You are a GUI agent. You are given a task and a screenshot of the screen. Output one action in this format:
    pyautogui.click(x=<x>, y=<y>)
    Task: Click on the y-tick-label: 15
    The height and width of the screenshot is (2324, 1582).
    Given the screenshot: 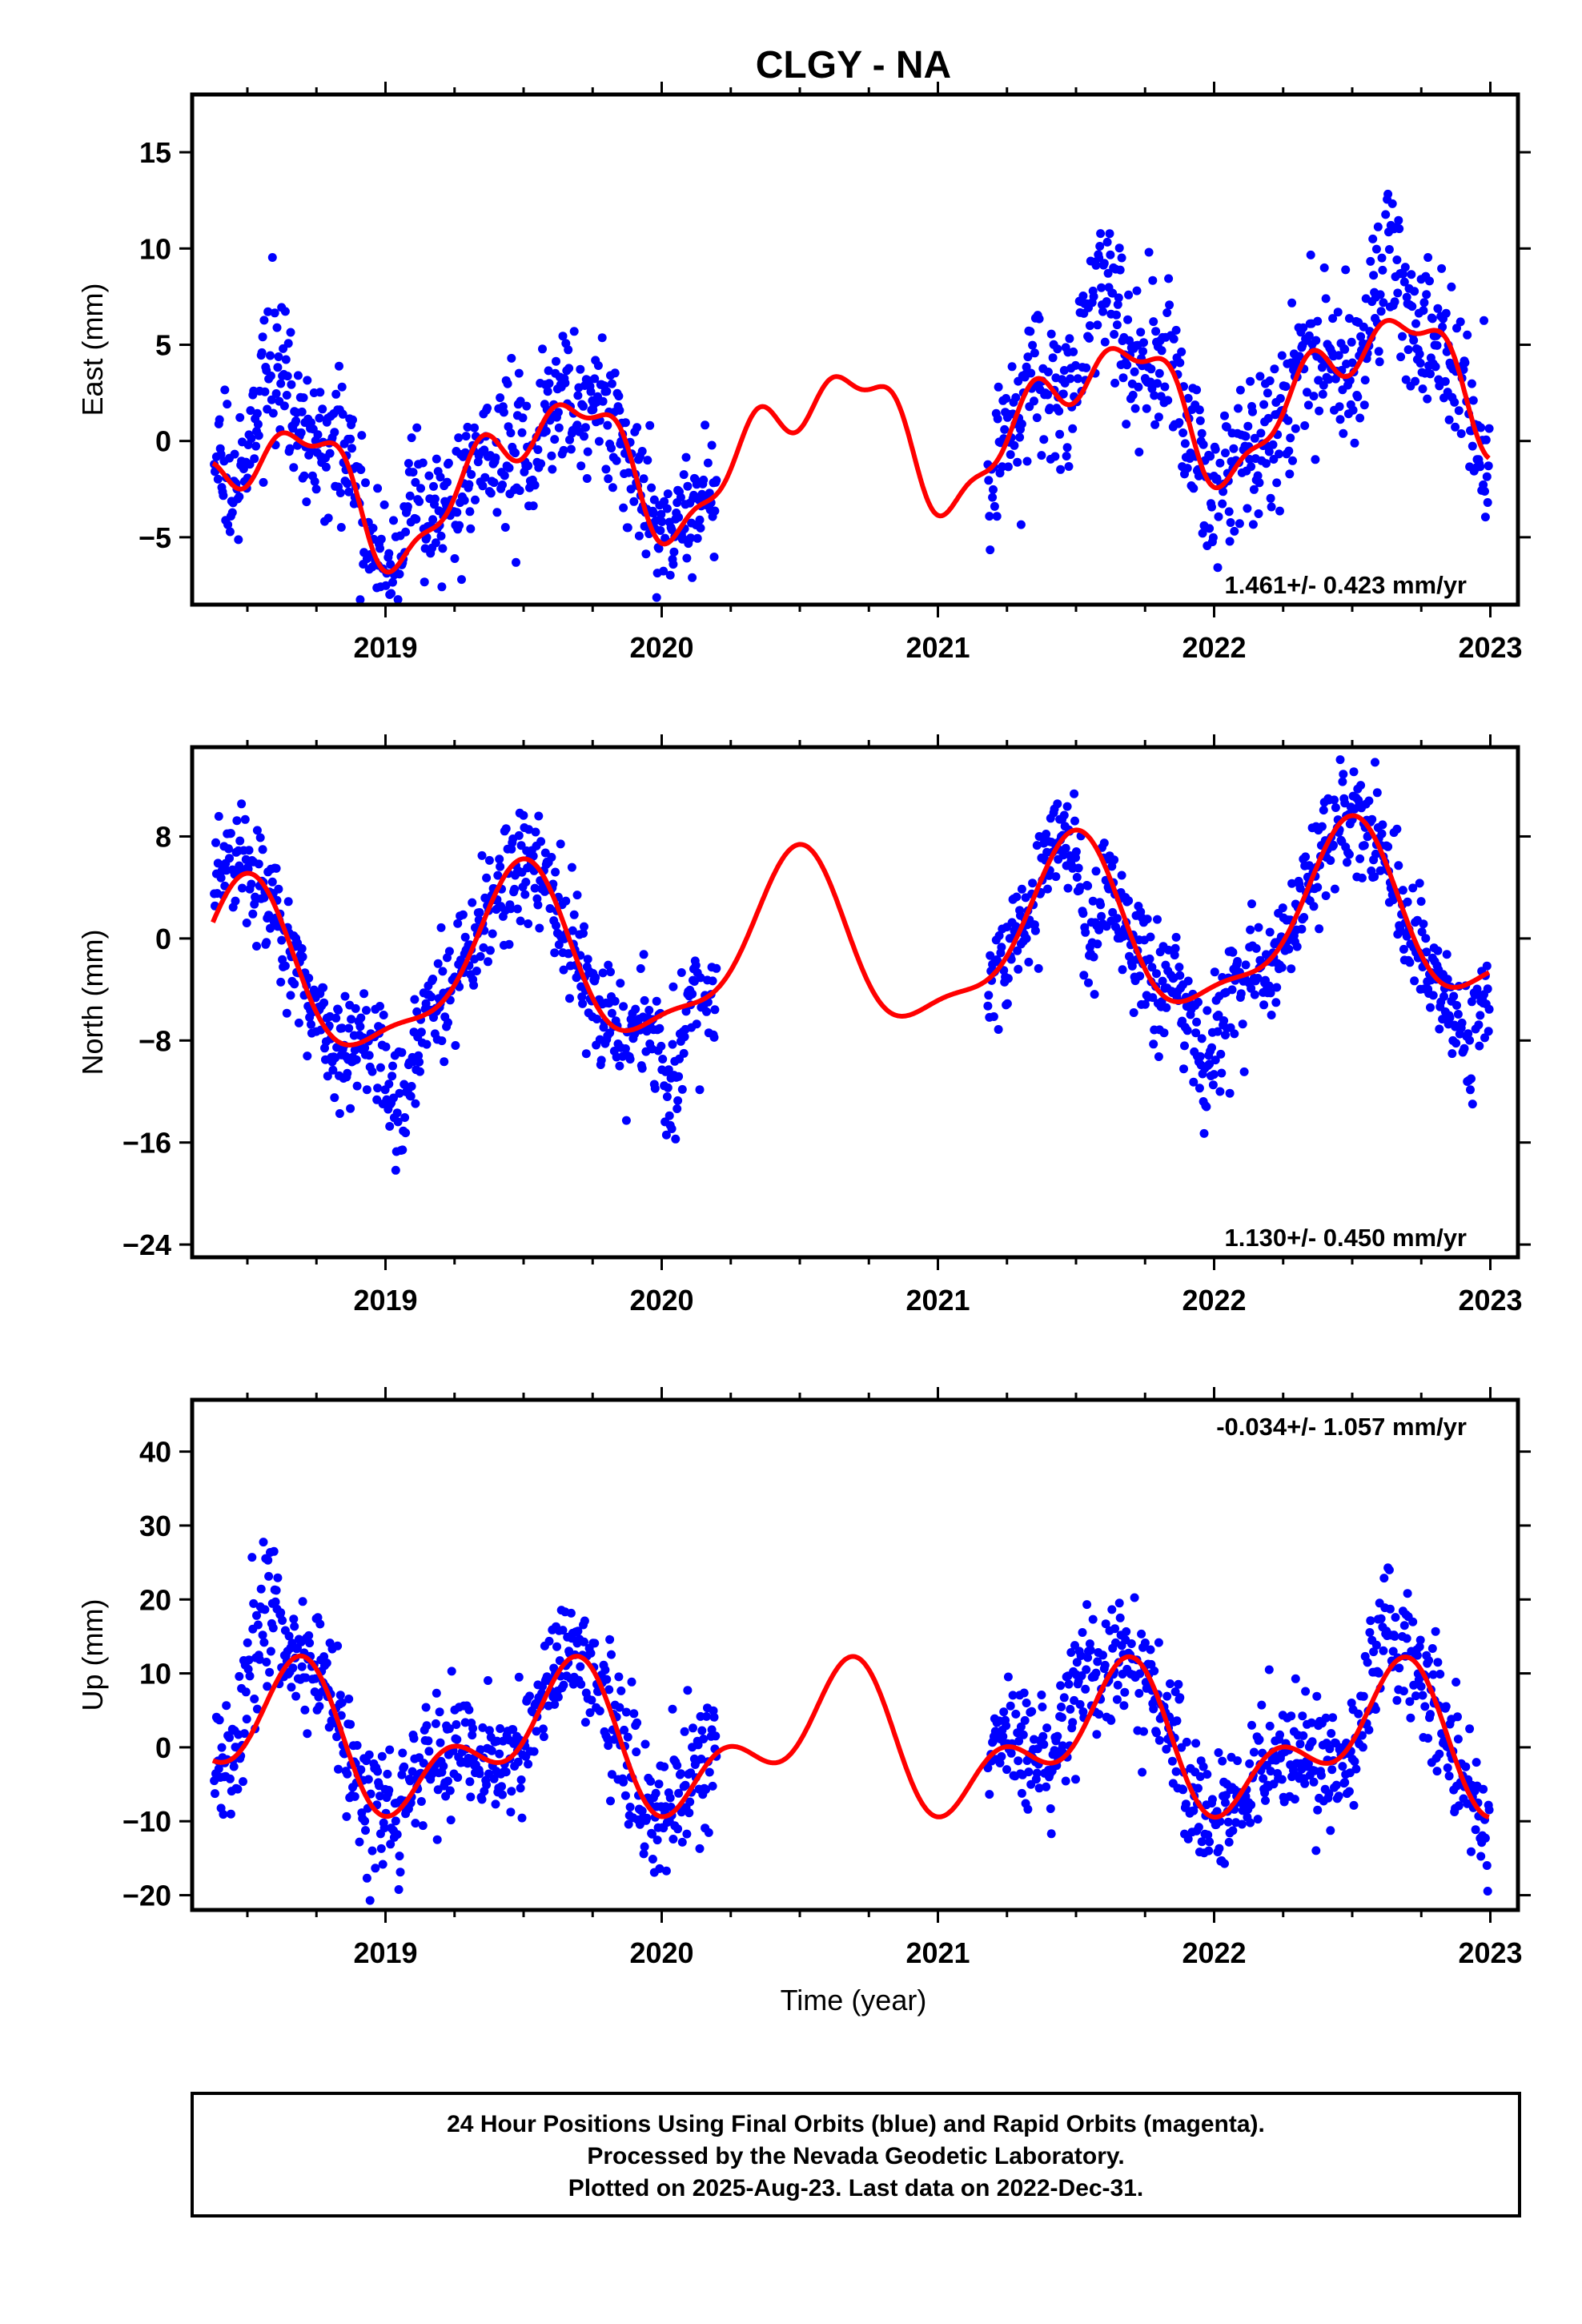 What is the action you would take?
    pyautogui.click(x=155, y=152)
    